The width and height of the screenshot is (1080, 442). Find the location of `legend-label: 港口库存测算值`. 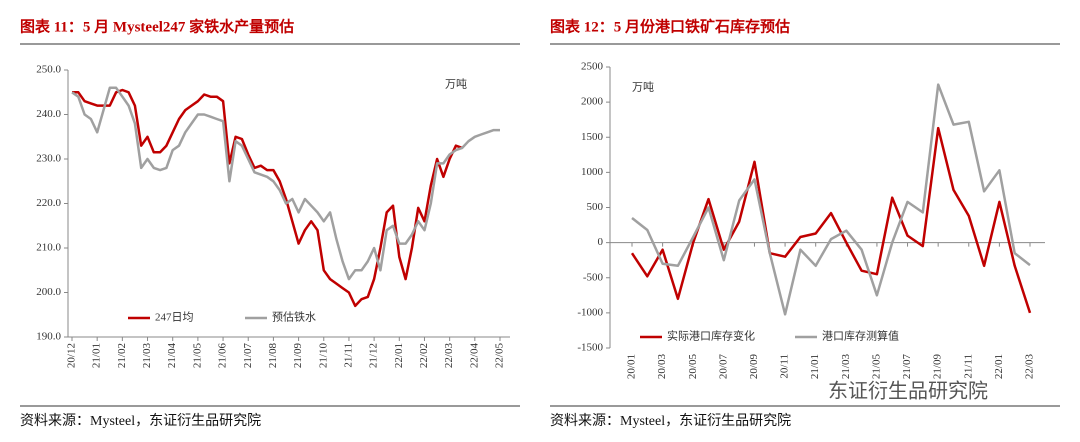

legend-label: 港口库存测算值 is located at coordinates (860, 336).